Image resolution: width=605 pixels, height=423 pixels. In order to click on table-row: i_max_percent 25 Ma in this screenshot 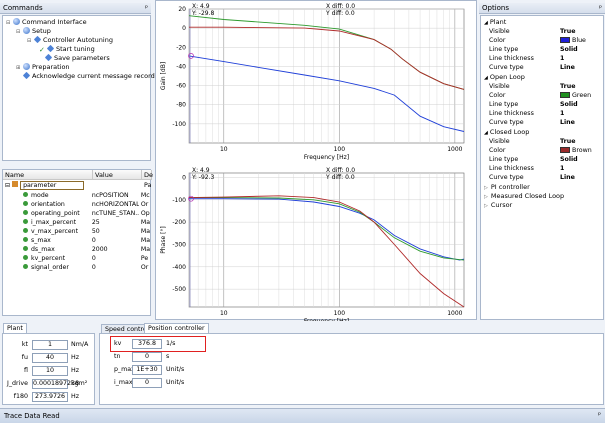, I will do `click(77, 222)`.